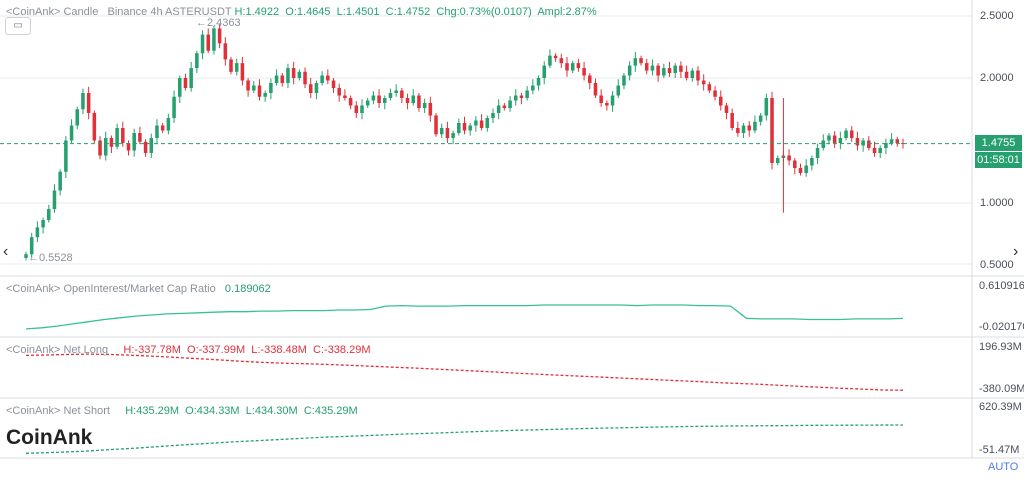 This screenshot has height=485, width=1024. I want to click on netlong-tick-label: 196.93M, so click(1000, 347).